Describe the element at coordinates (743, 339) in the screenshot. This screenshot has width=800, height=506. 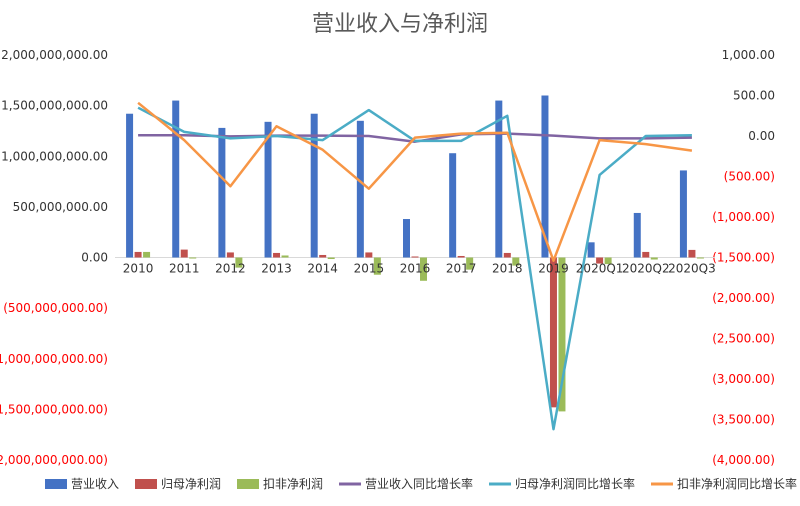
I see `right-axis-tick-label: (2,500.00)` at that location.